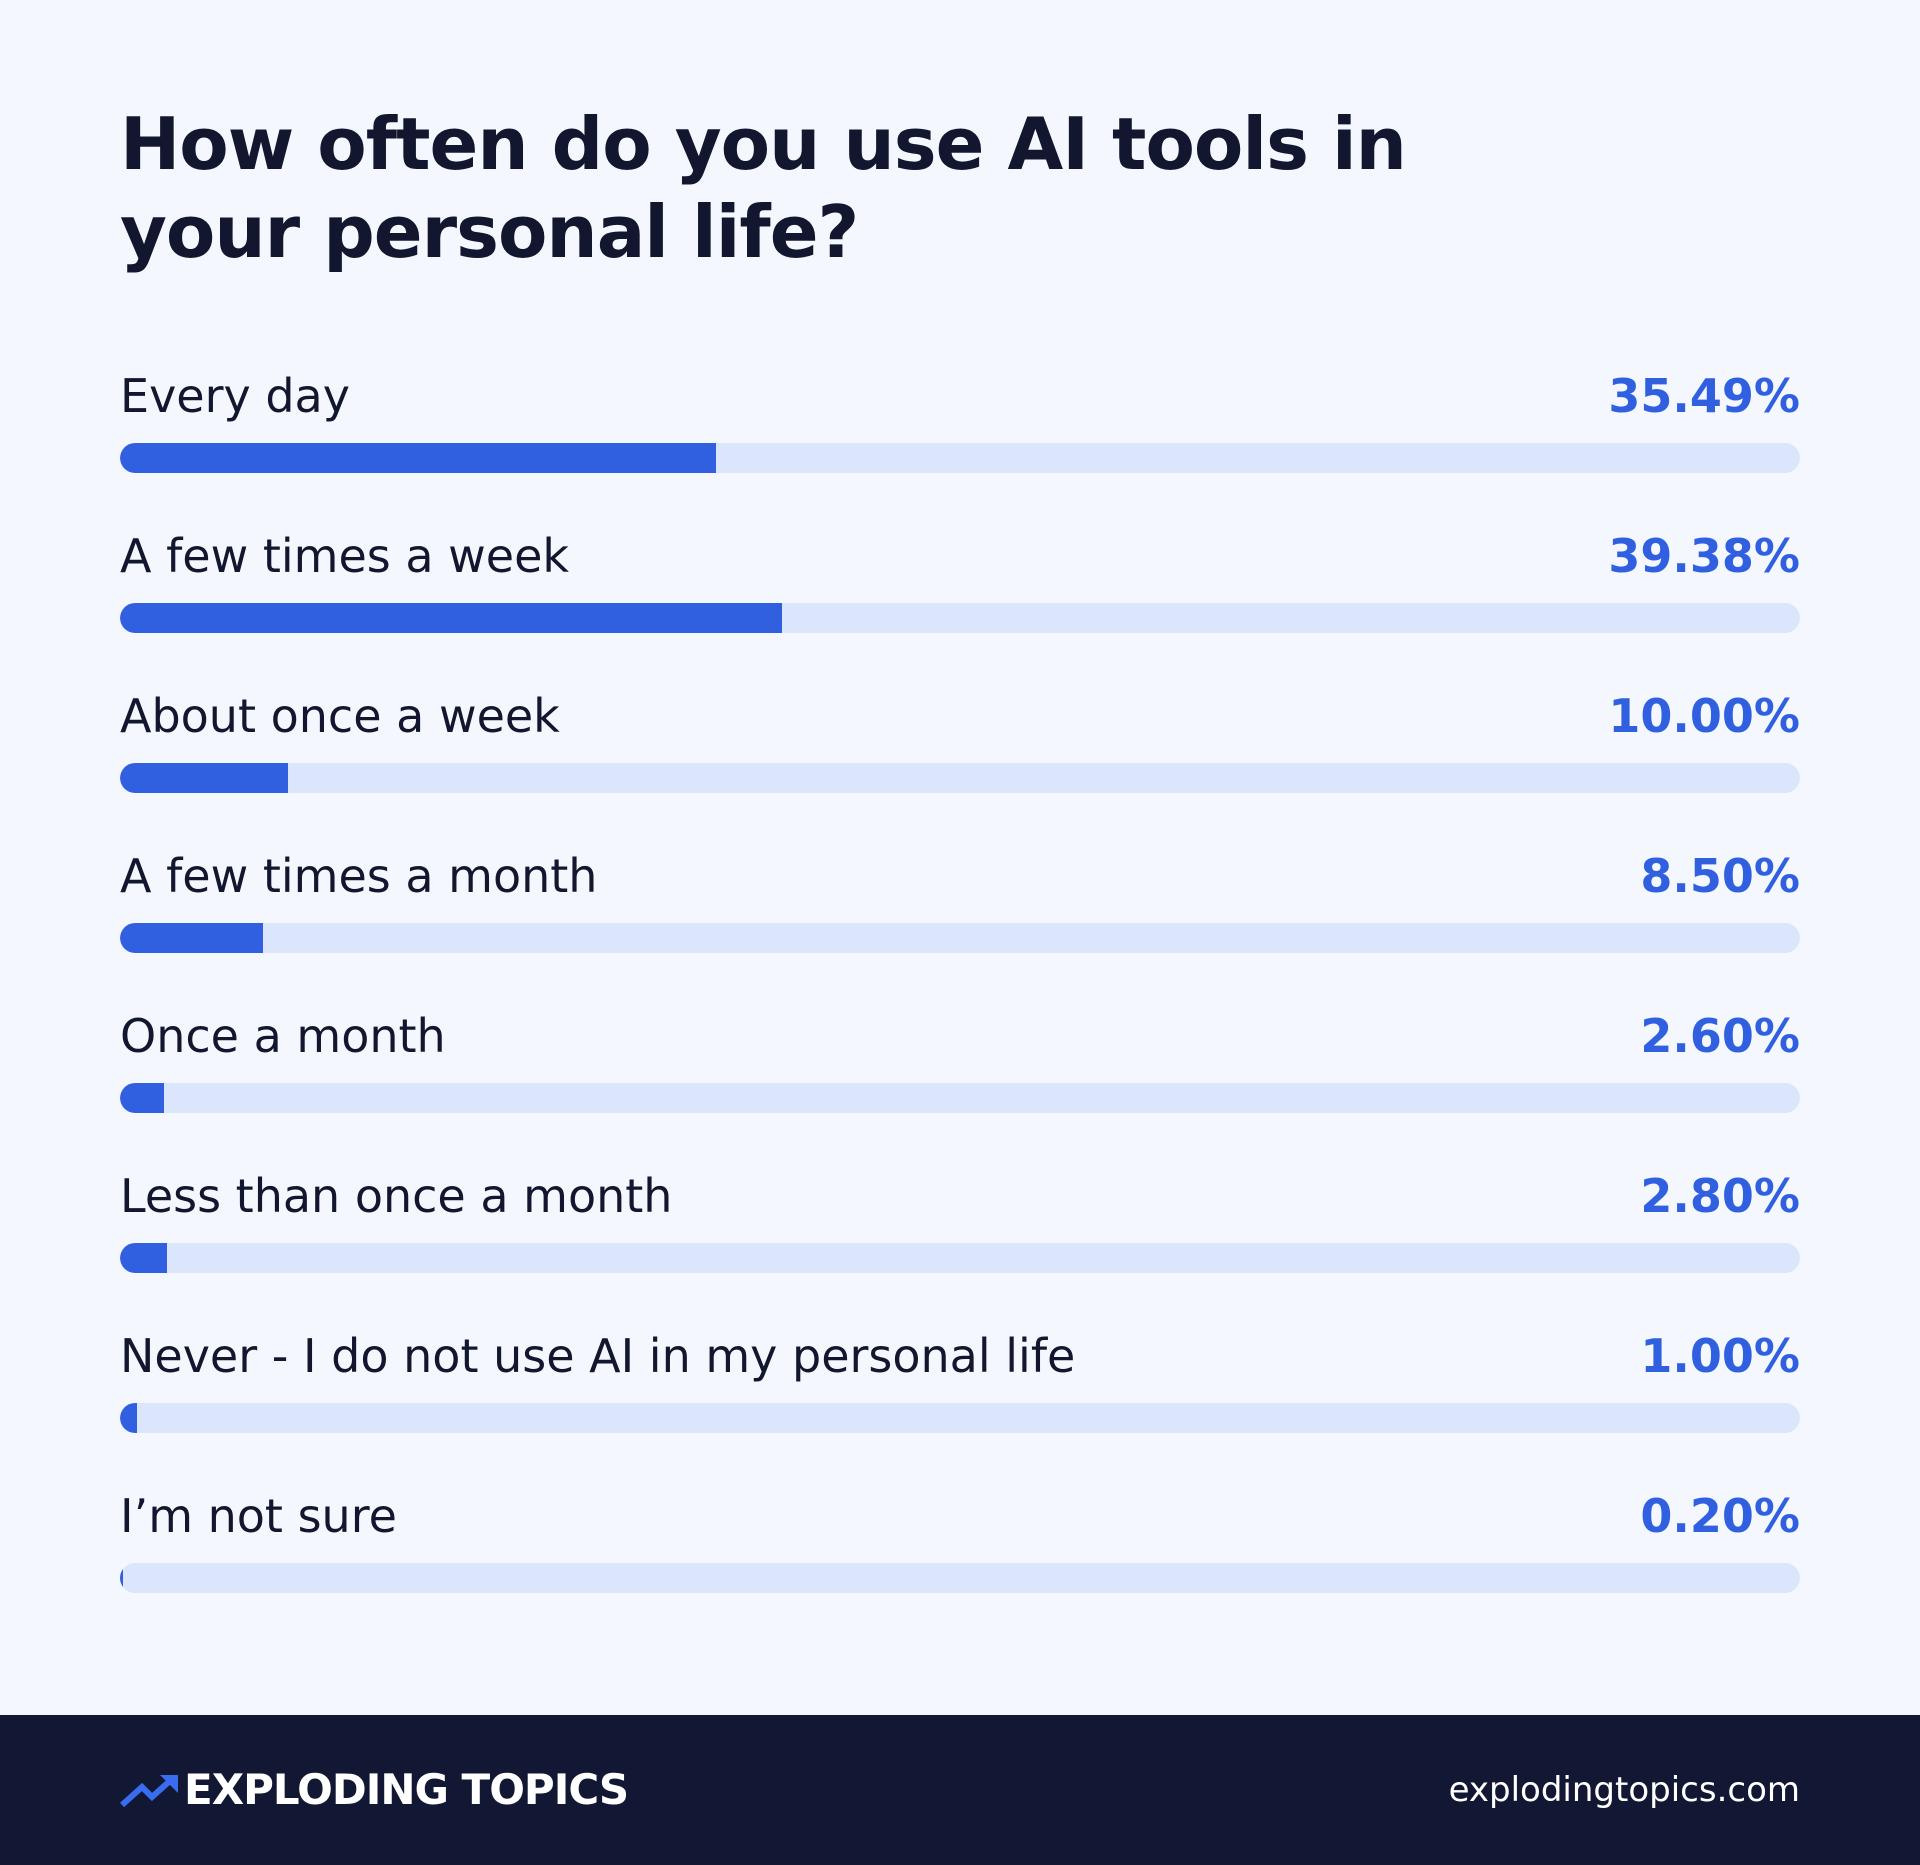  What do you see at coordinates (960, 760) in the screenshot?
I see `bar-row: About once a week 10.00%` at bounding box center [960, 760].